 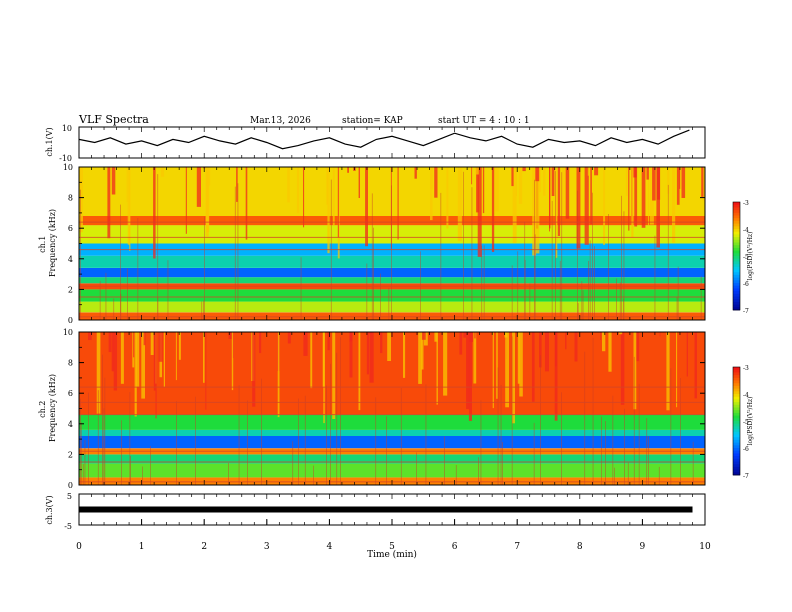 What do you see at coordinates (70, 198) in the screenshot?
I see `ch1-ytick-label-4: 8` at bounding box center [70, 198].